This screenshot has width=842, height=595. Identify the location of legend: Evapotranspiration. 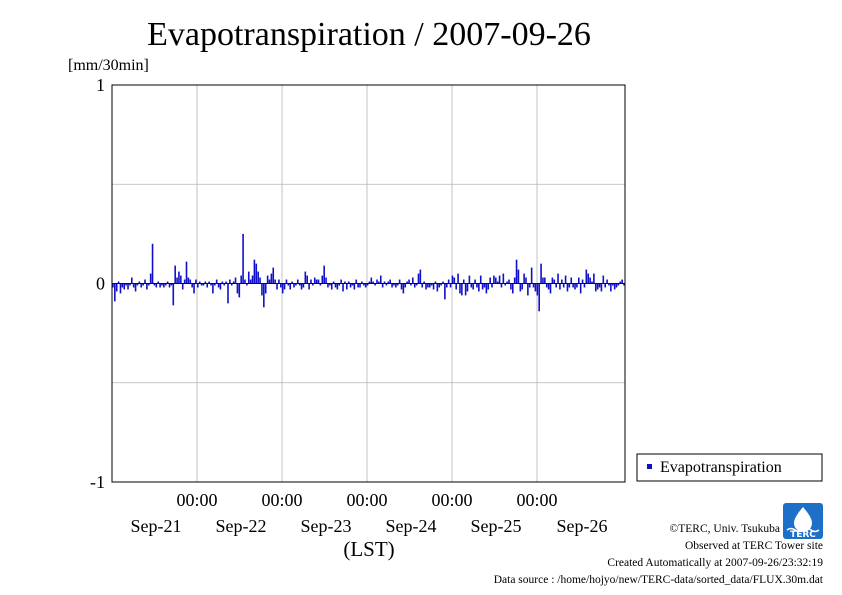
(729, 467).